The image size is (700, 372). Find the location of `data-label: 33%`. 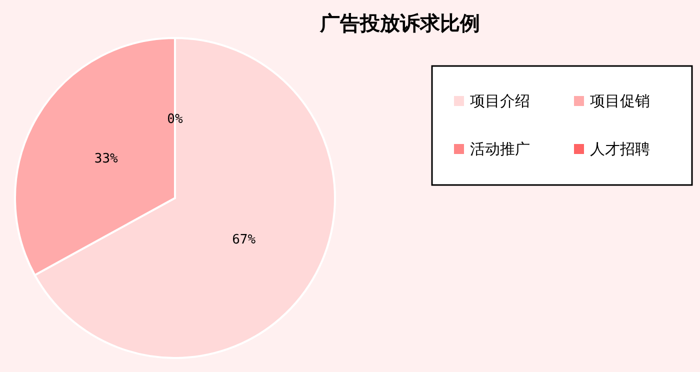

data-label: 33% is located at coordinates (106, 158).